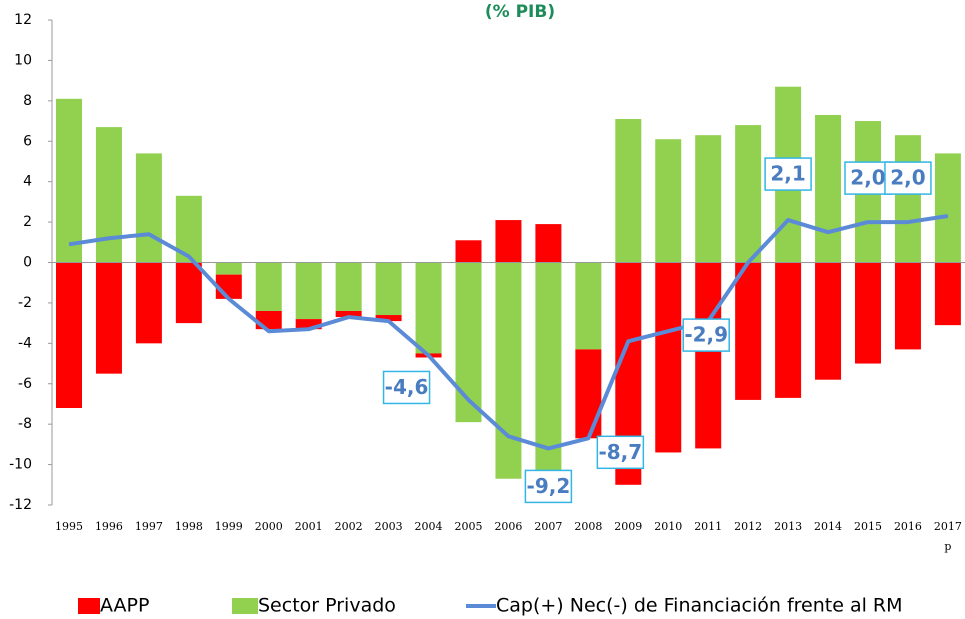 The image size is (965, 619). I want to click on y-tick-label: -2, so click(25, 303).